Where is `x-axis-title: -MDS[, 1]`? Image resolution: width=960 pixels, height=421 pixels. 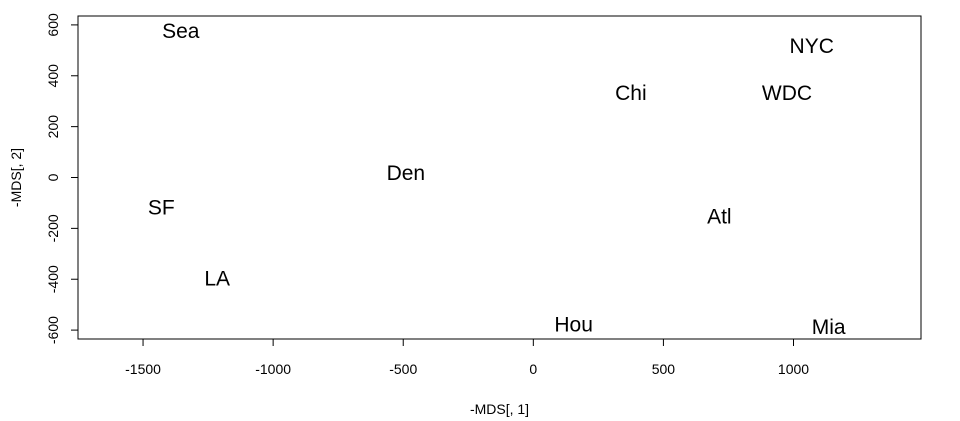
x-axis-title: -MDS[, 1] is located at coordinates (499, 409).